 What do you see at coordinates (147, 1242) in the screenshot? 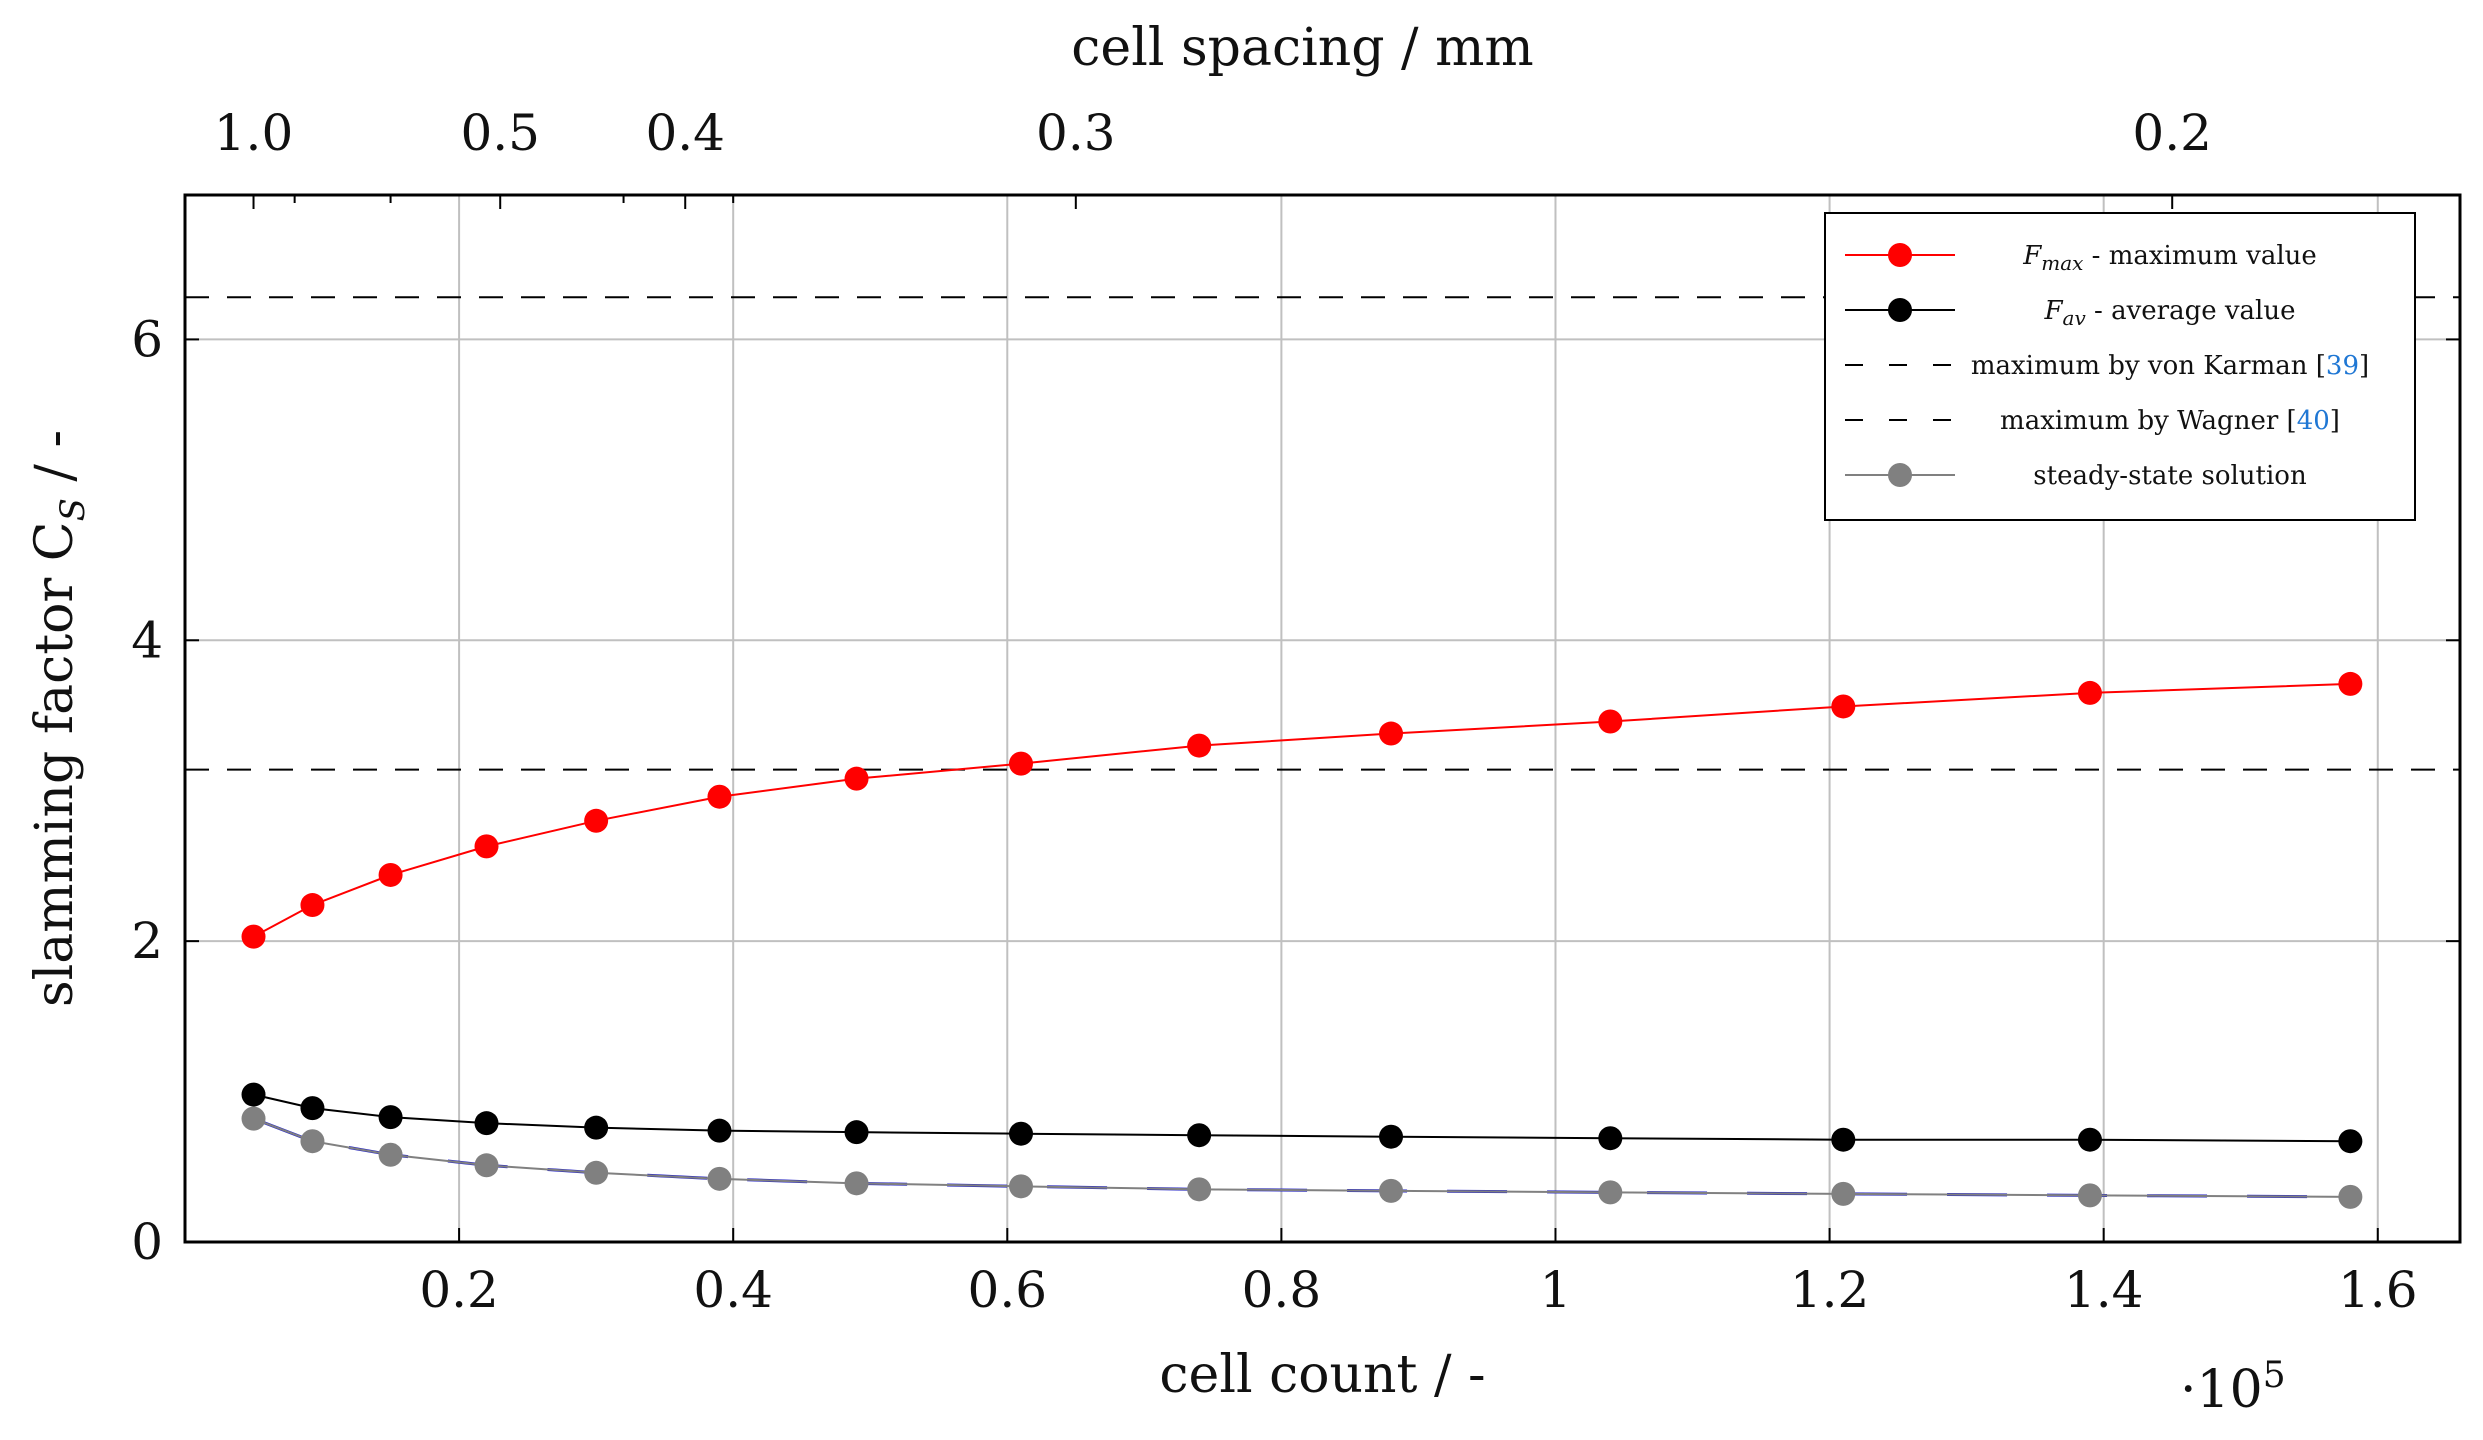
I see `y-tick-label: 0` at bounding box center [147, 1242].